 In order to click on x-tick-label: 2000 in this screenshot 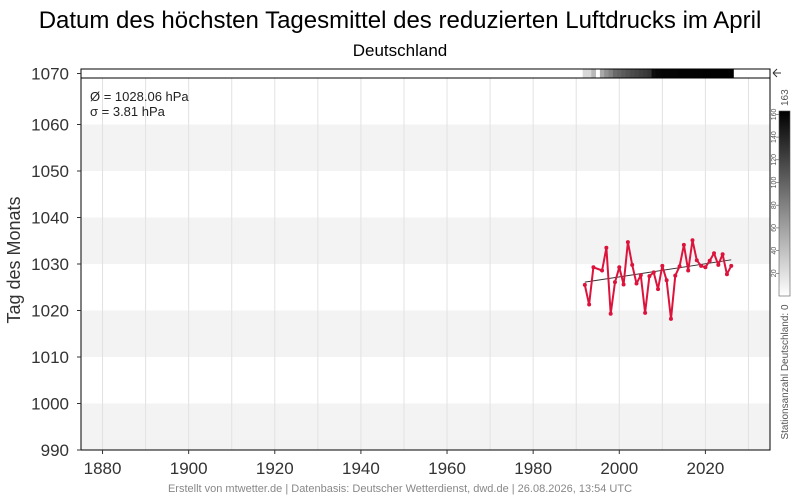, I will do `click(619, 468)`.